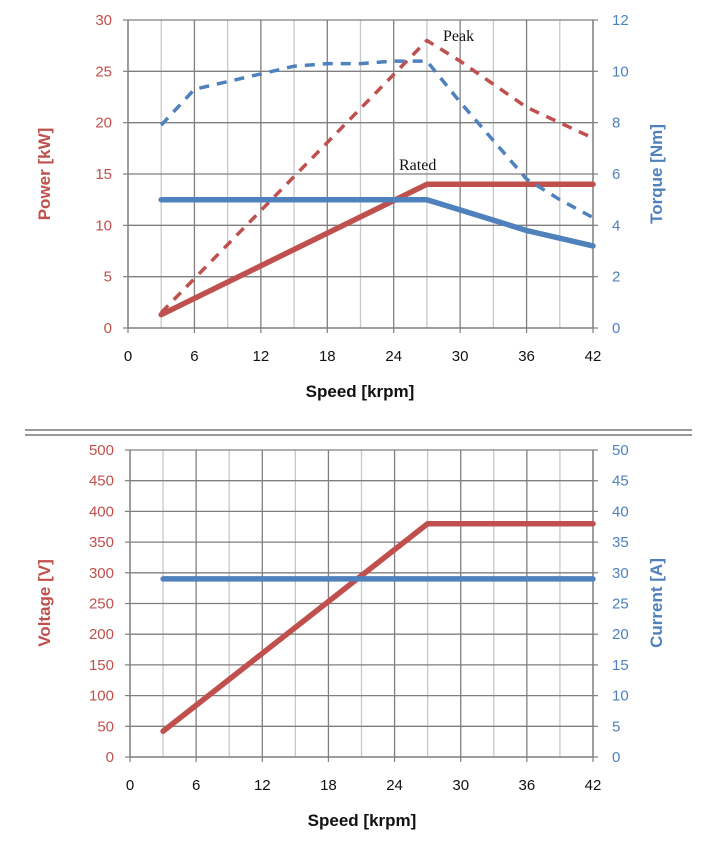  Describe the element at coordinates (101, 450) in the screenshot. I see `y-tick-label-left: 500` at that location.